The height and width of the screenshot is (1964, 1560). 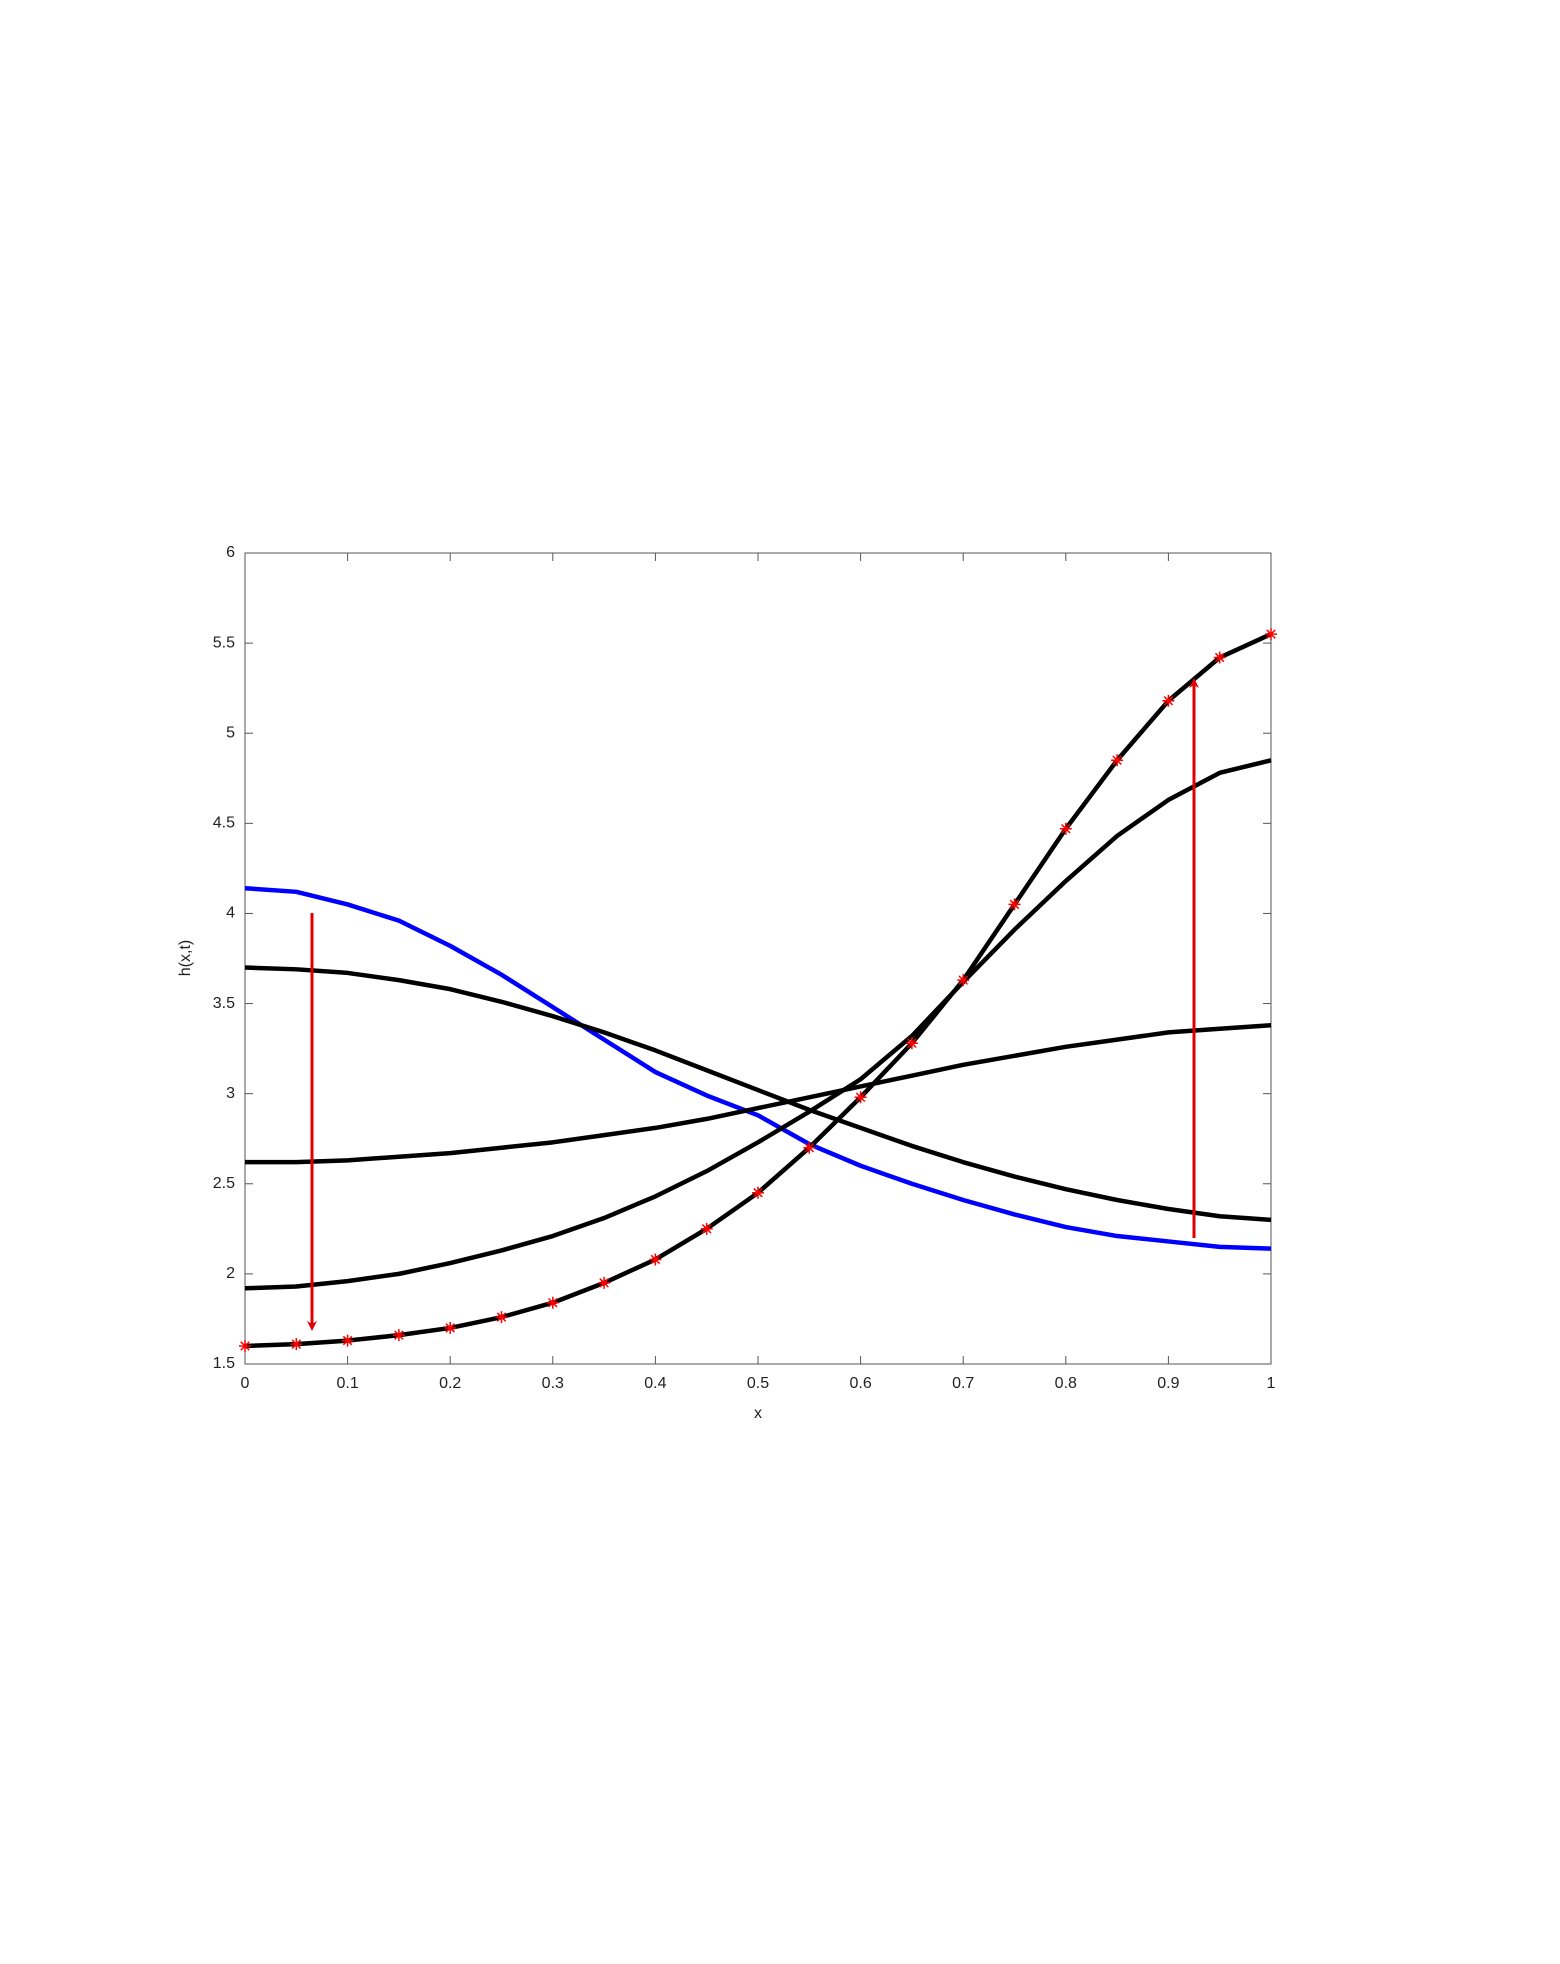 I want to click on y-tick-label: 1.5, so click(x=224, y=1363).